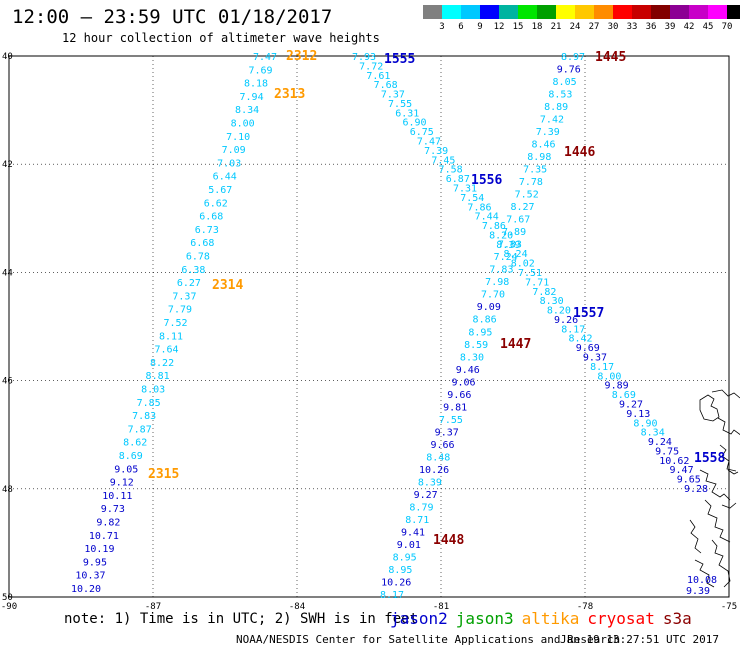  I want to click on cryosat-track-value: 8.53, so click(560, 95).